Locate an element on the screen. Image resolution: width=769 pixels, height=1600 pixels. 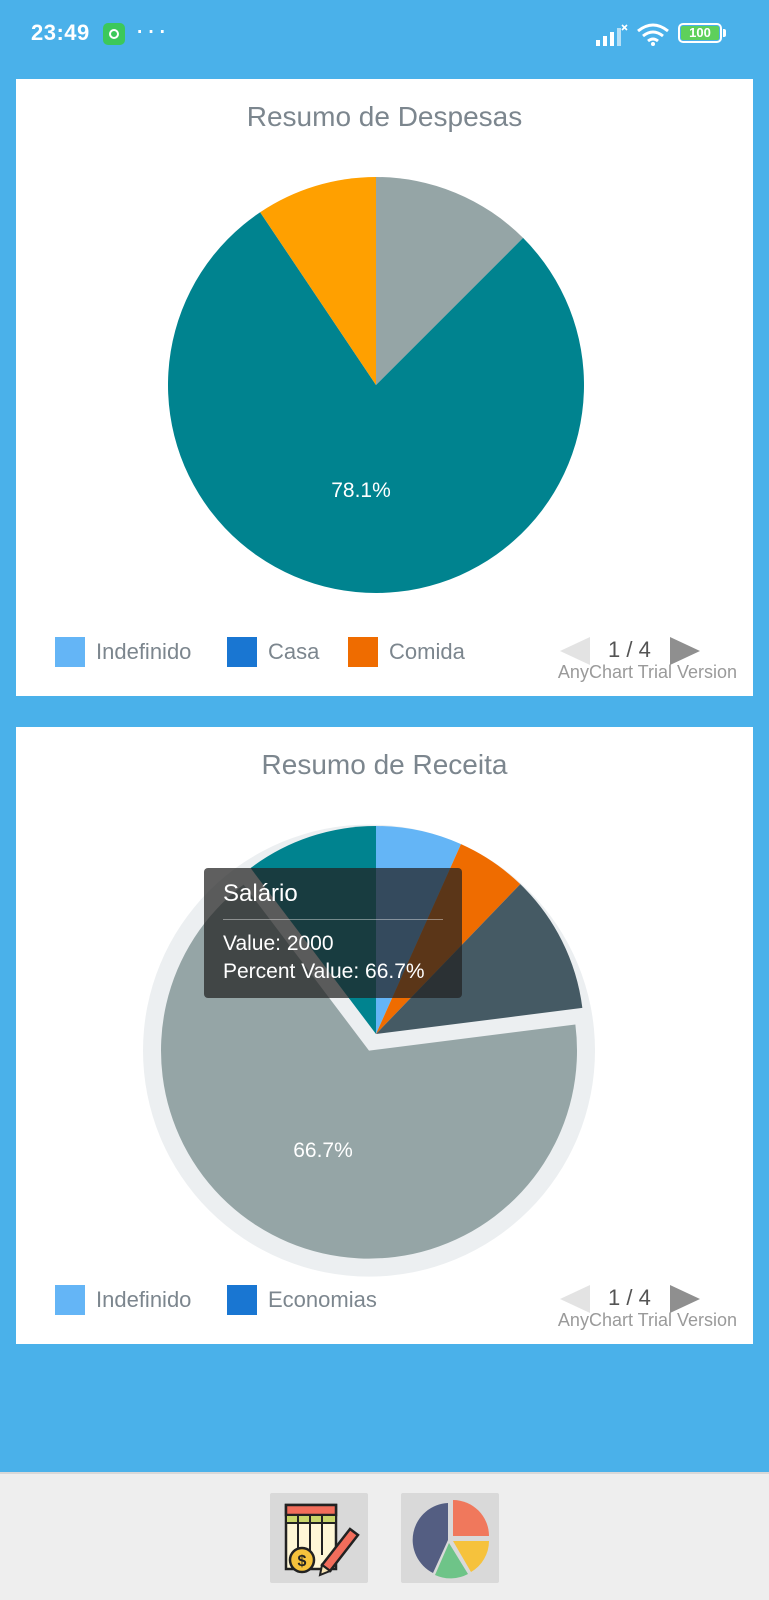
legend-label: Comida is located at coordinates (427, 651).